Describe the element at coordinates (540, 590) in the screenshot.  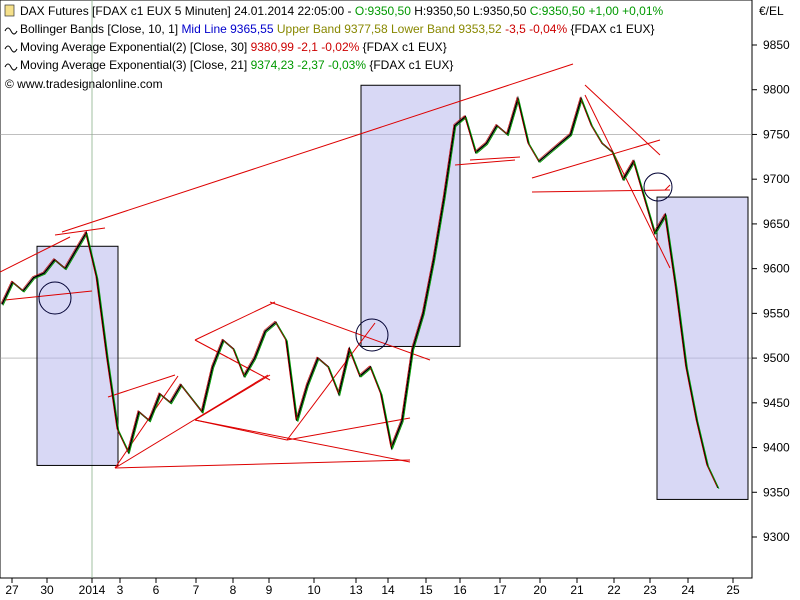
I see `x-tick-label: 20` at that location.